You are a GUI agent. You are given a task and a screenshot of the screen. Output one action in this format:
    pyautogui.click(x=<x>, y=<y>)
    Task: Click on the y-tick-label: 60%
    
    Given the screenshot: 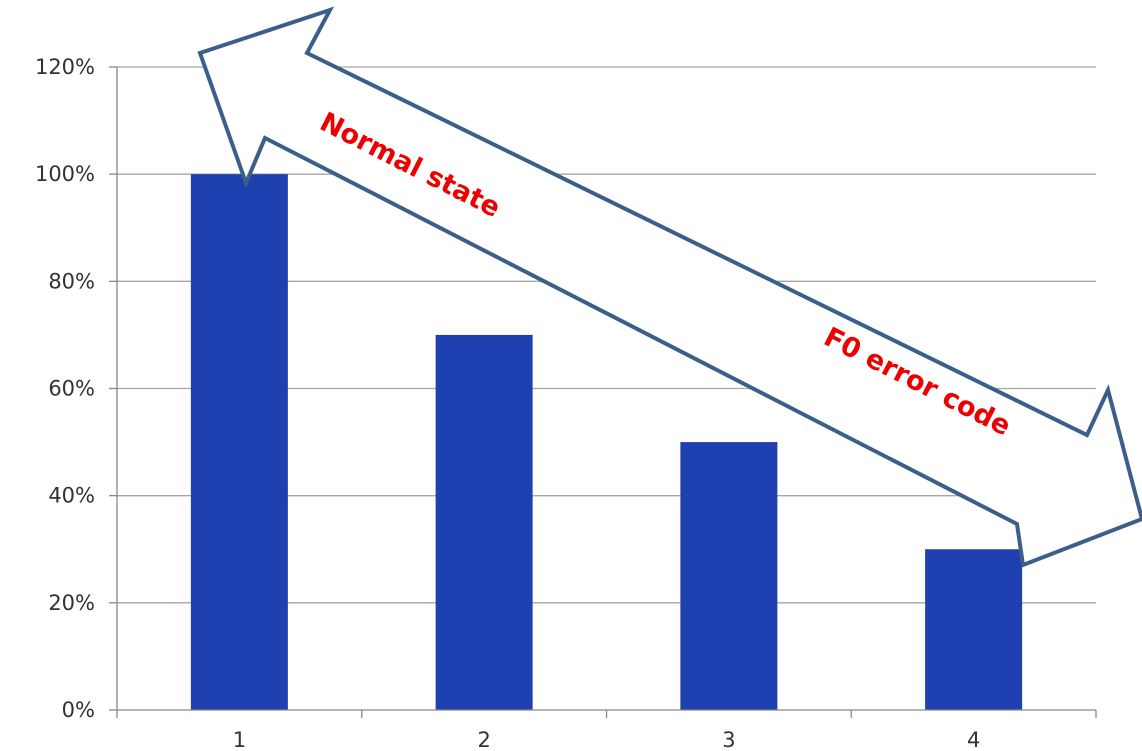 What is the action you would take?
    pyautogui.click(x=71, y=389)
    